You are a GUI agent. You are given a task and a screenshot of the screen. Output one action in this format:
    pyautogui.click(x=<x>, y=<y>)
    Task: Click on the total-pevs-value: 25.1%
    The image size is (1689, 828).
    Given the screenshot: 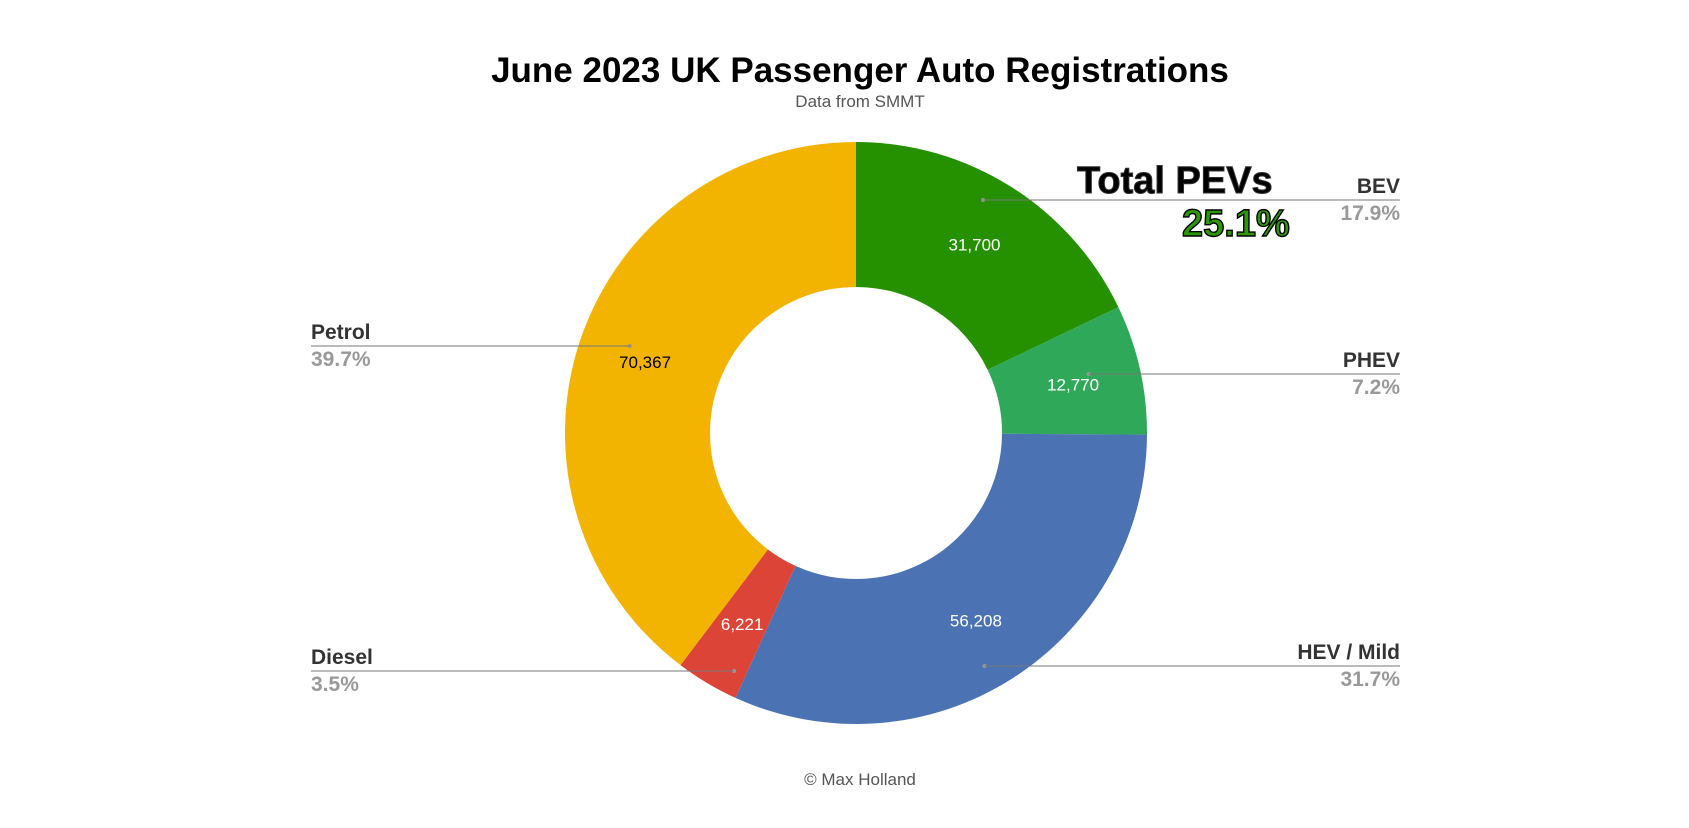 What is the action you would take?
    pyautogui.click(x=1236, y=224)
    